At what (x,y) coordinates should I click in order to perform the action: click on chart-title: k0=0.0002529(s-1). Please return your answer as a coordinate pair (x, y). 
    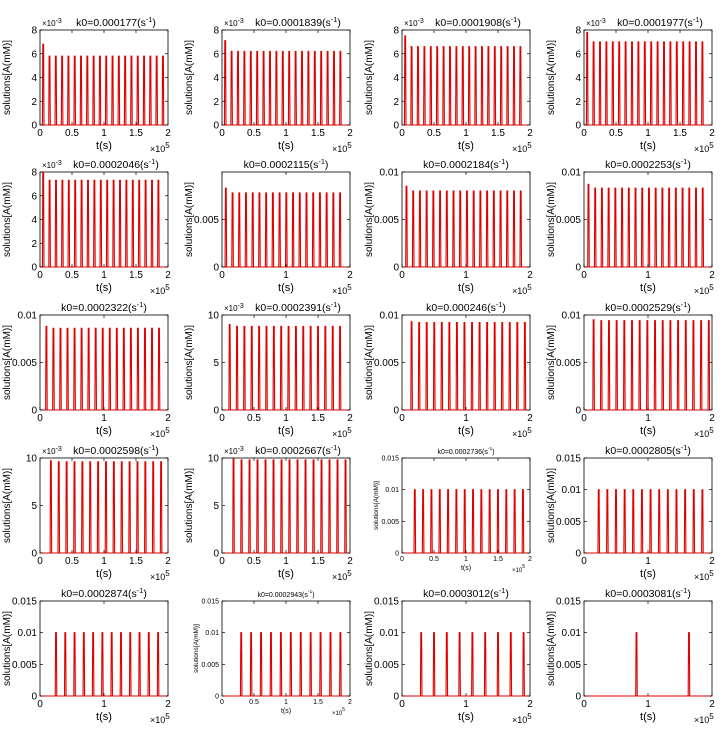
    Looking at the image, I should click on (648, 307).